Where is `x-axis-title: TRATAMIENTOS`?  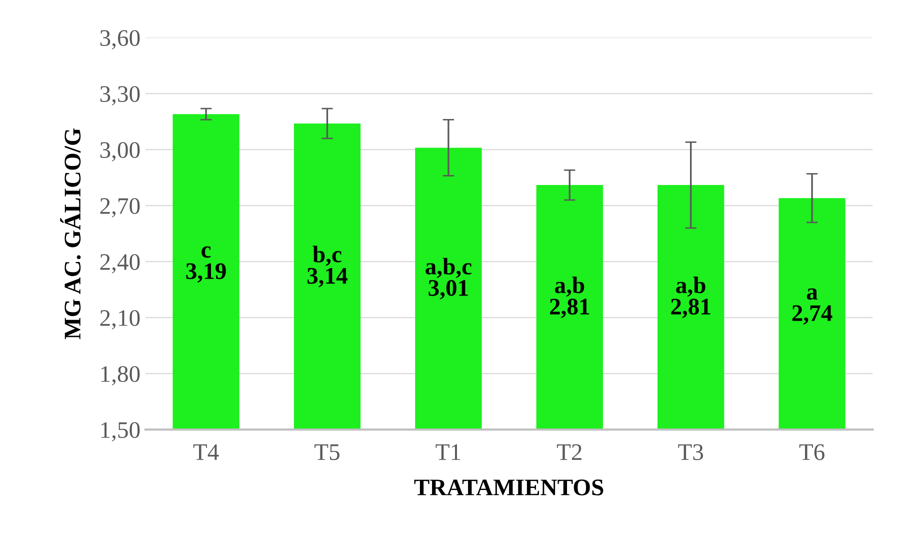 x-axis-title: TRATAMIENTOS is located at coordinates (509, 488).